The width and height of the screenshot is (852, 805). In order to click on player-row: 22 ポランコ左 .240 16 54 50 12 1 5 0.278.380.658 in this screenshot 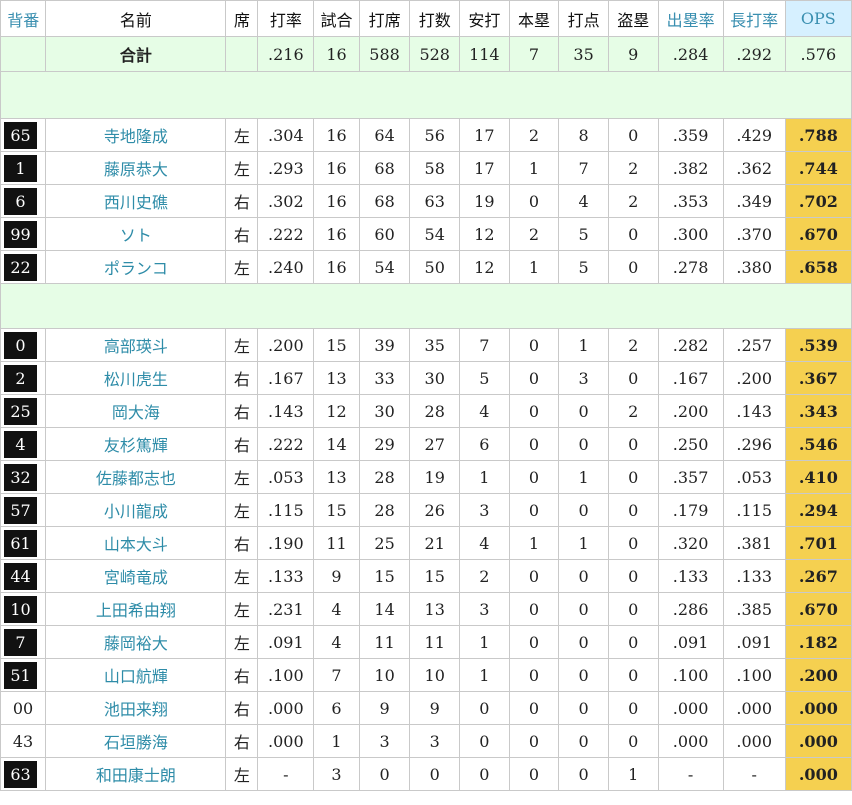, I will do `click(426, 267)`.